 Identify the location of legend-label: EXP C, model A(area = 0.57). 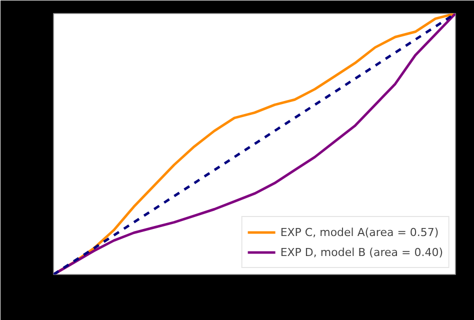
(359, 232).